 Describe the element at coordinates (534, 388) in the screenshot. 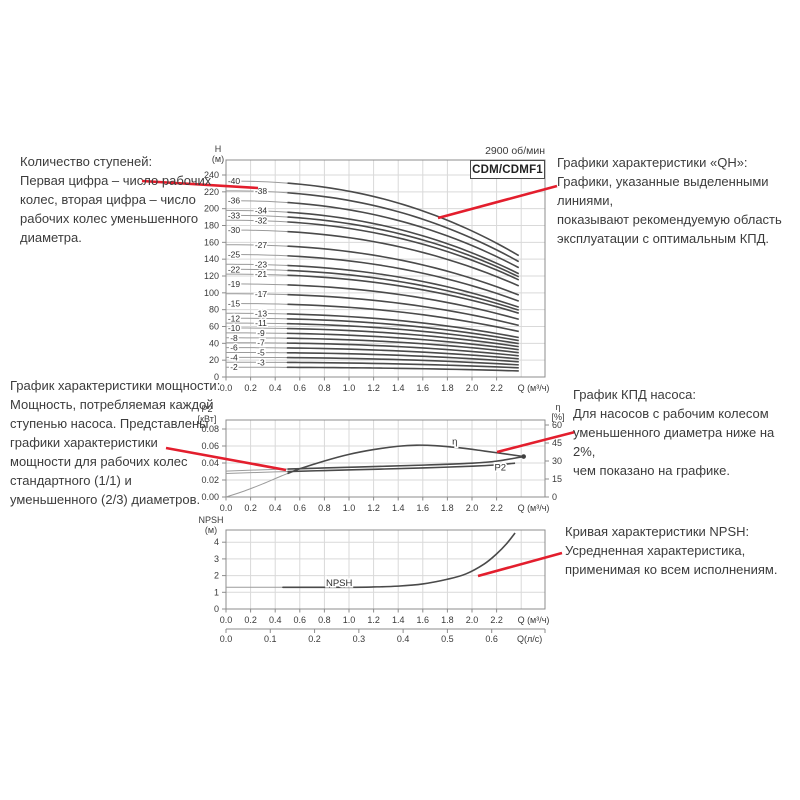

I see `qh-x-axis-label: Q (м³/ч)` at that location.